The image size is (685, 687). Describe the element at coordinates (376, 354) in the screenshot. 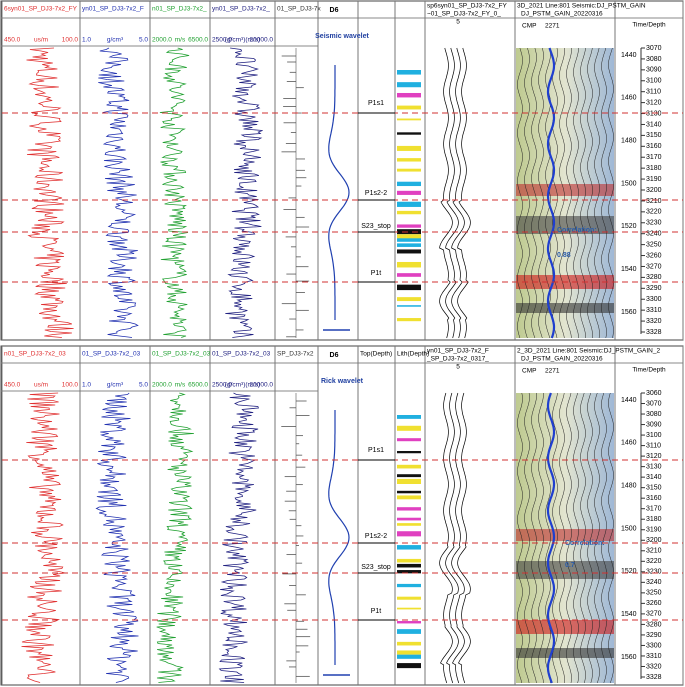

I see `column-header: Top(Depth)` at that location.